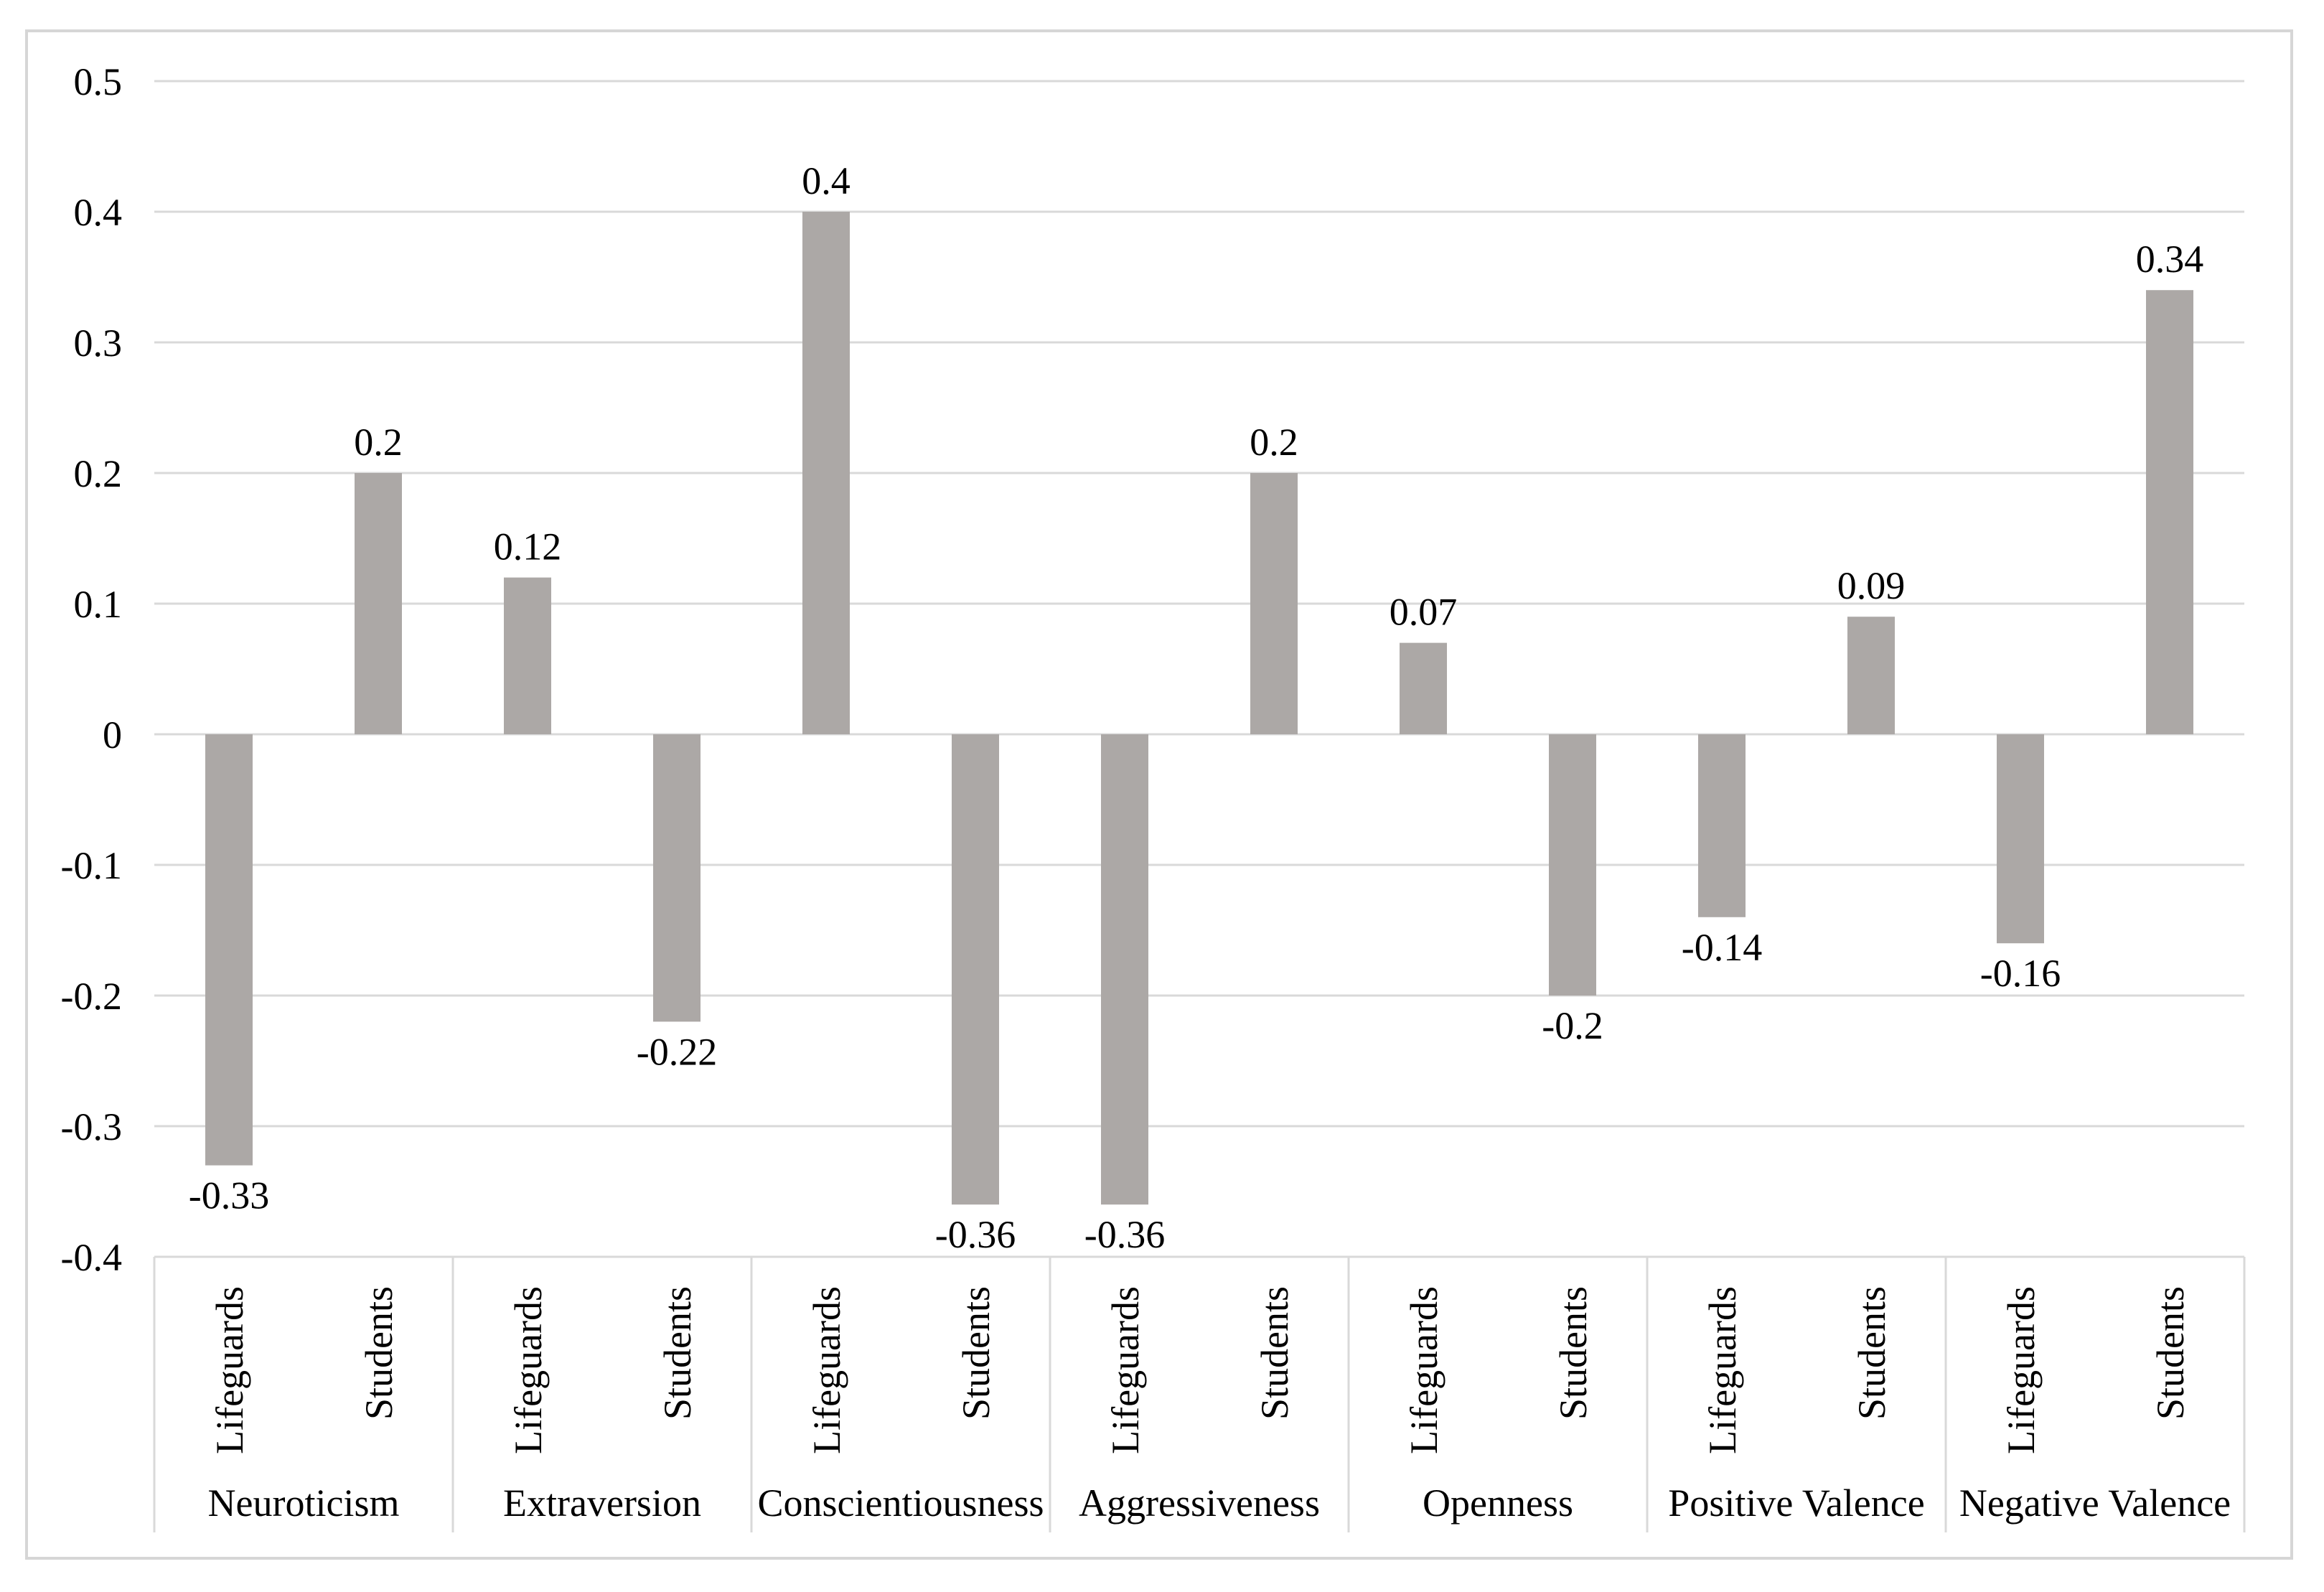 Image resolution: width=2324 pixels, height=1592 pixels. Describe the element at coordinates (1722, 947) in the screenshot. I see `bar-value-label: -0.14` at that location.